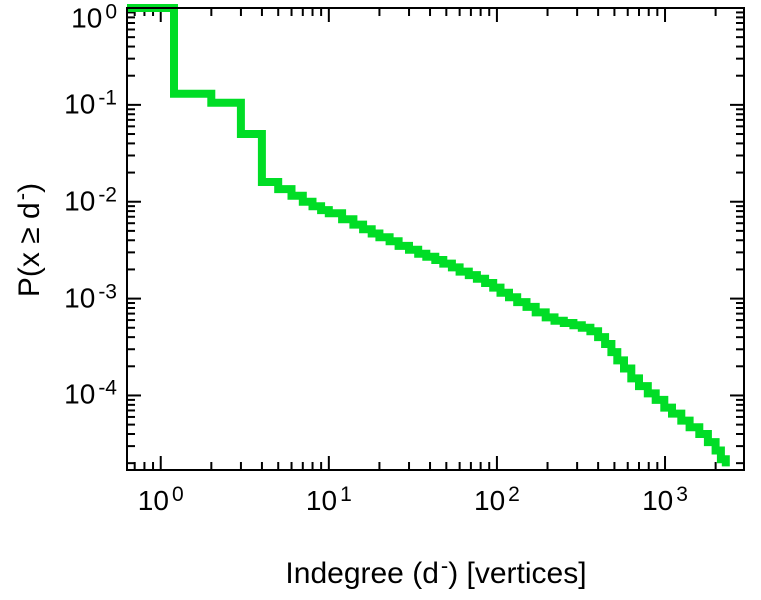 This screenshot has width=761, height=600. I want to click on y-tick-label: 10 -3, so click(90, 297).